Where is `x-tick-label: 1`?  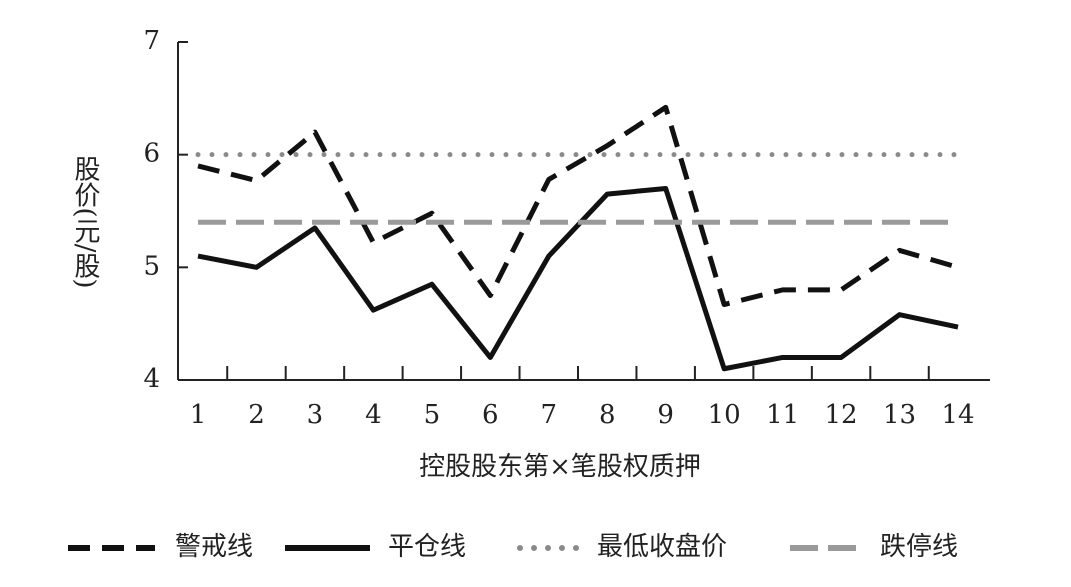
x-tick-label: 1 is located at coordinates (198, 415).